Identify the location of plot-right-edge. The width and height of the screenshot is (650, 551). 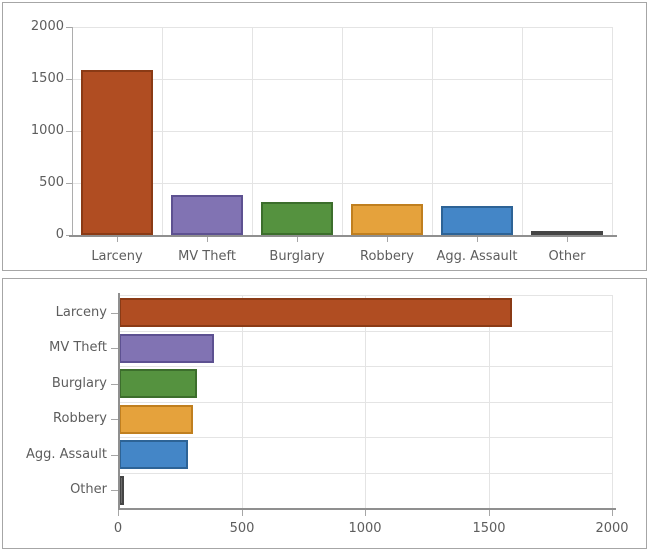
(612, 131).